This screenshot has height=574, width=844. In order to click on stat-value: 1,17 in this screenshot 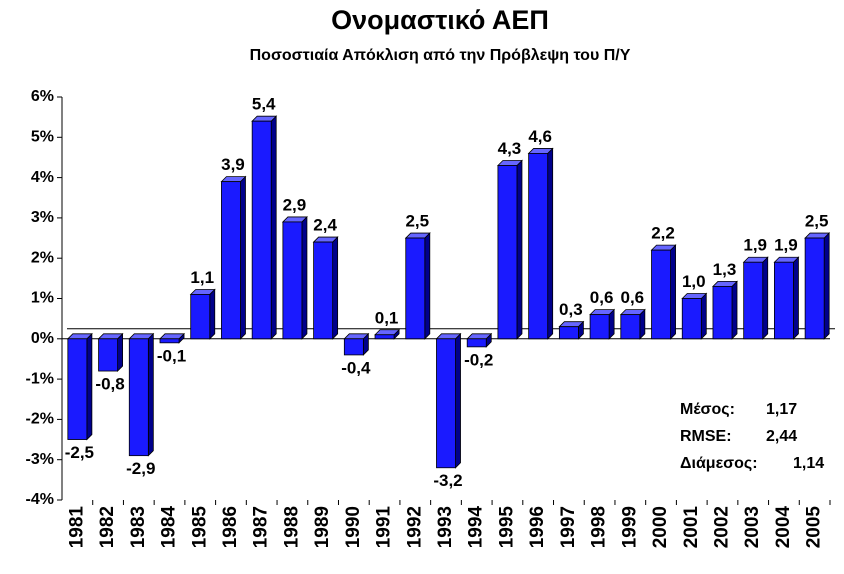, I will do `click(781, 409)`.